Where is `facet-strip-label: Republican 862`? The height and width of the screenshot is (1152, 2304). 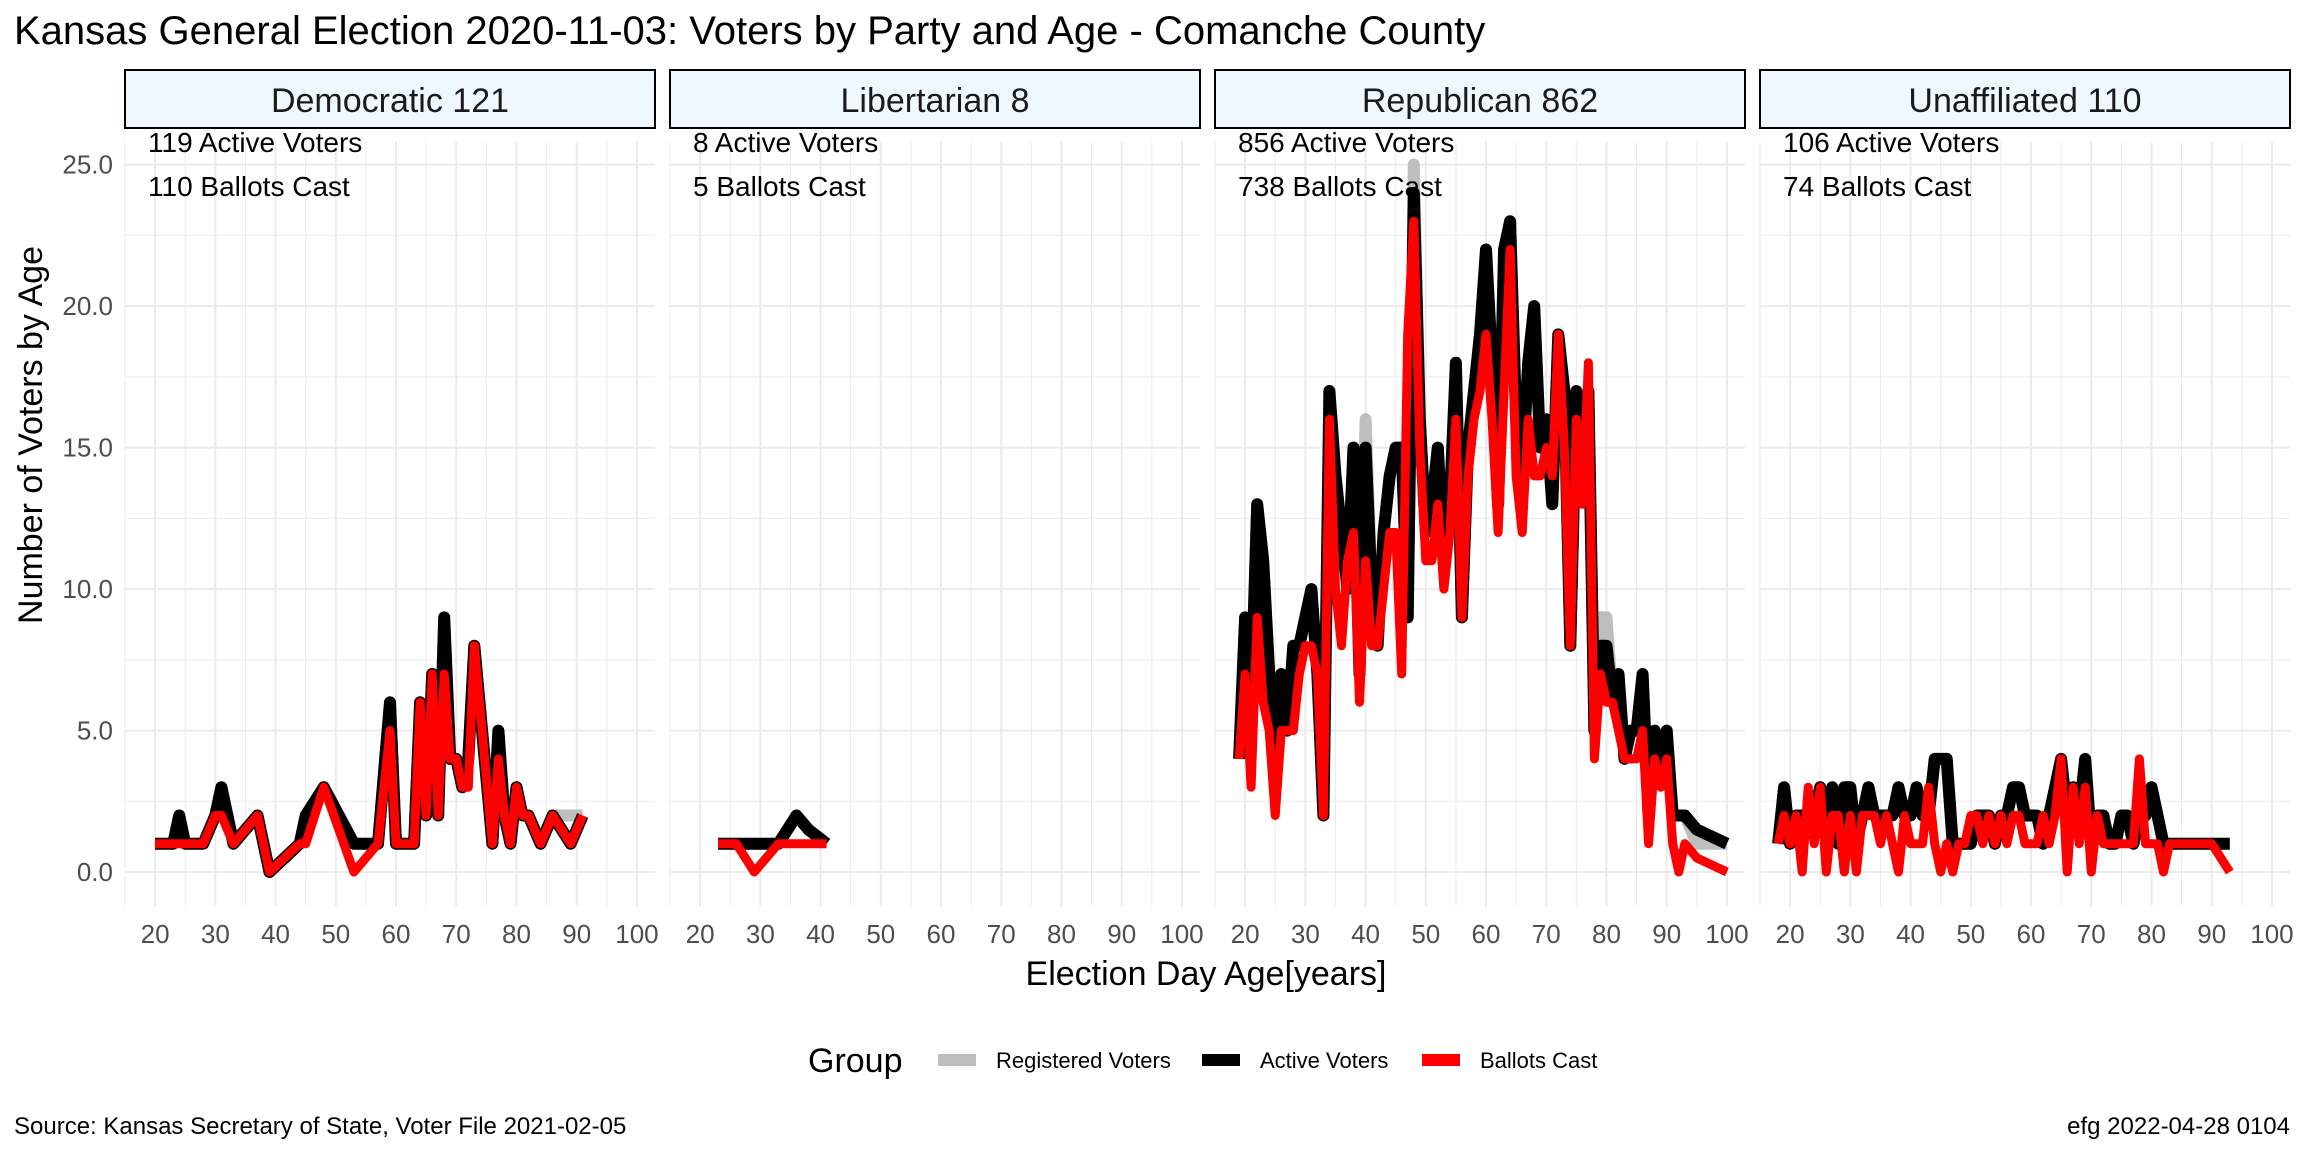 facet-strip-label: Republican 862 is located at coordinates (1480, 101).